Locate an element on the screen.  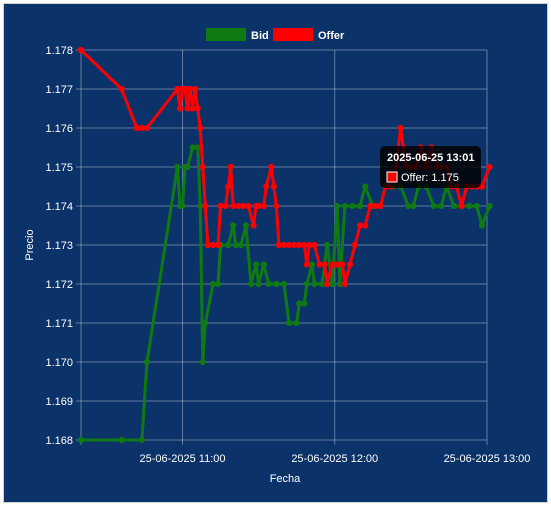
y-tick-label: 1.172 is located at coordinates (59, 285).